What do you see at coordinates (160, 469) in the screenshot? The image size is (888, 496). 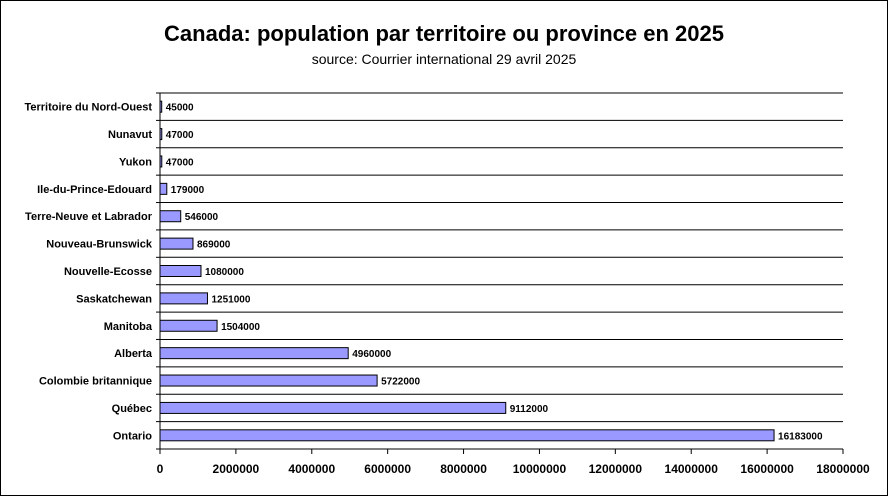 I see `x-tick-label: 0` at bounding box center [160, 469].